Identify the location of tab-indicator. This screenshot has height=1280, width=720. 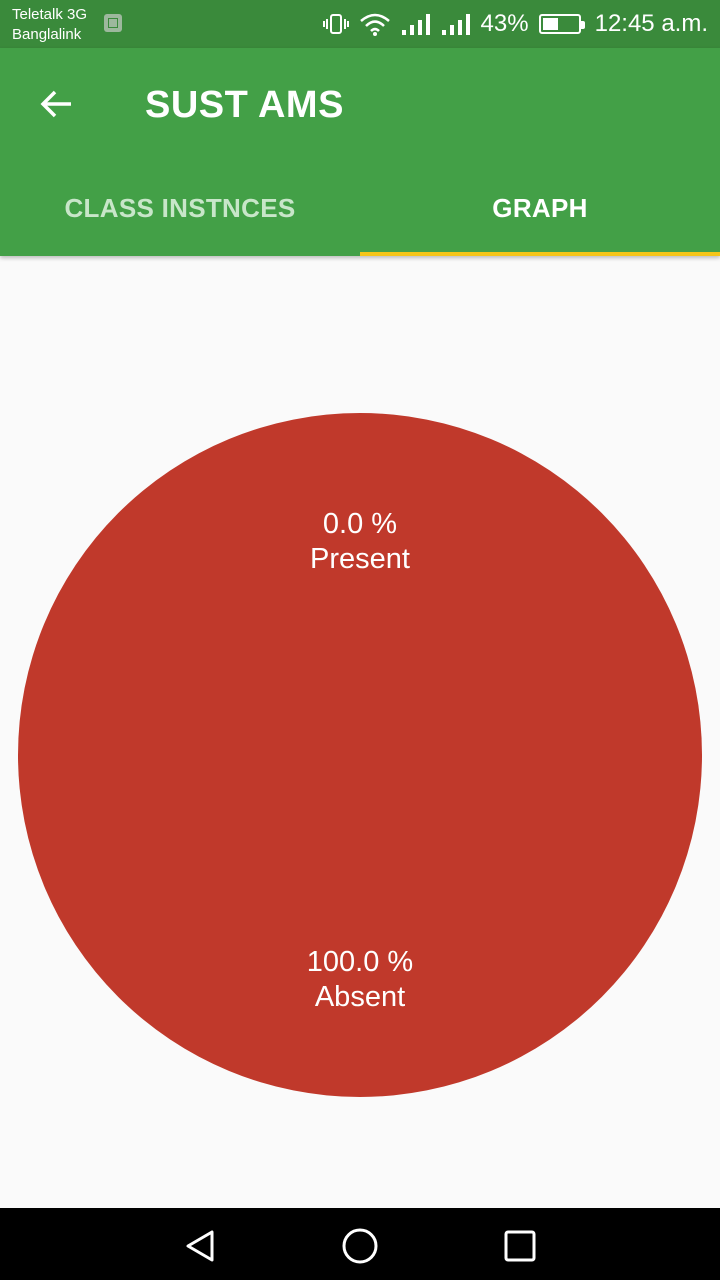
(540, 254).